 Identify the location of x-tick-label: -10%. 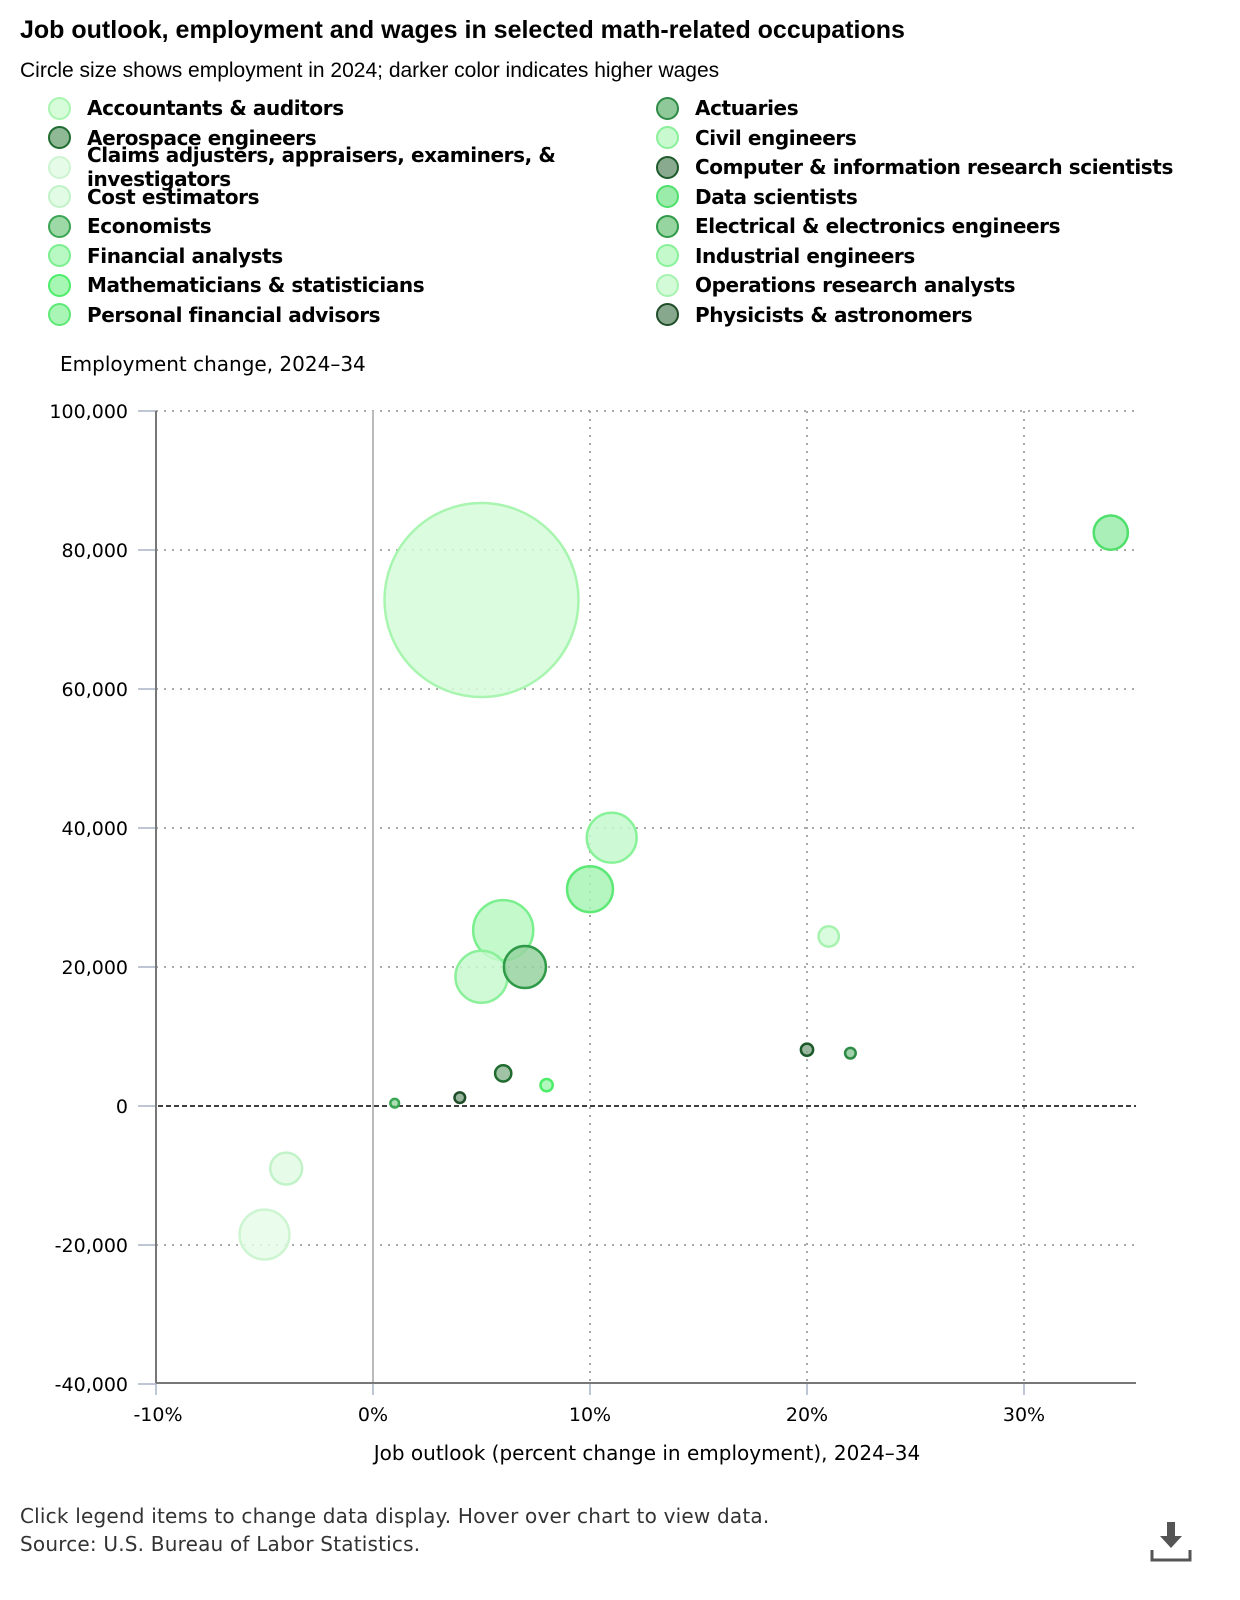
(157, 1415).